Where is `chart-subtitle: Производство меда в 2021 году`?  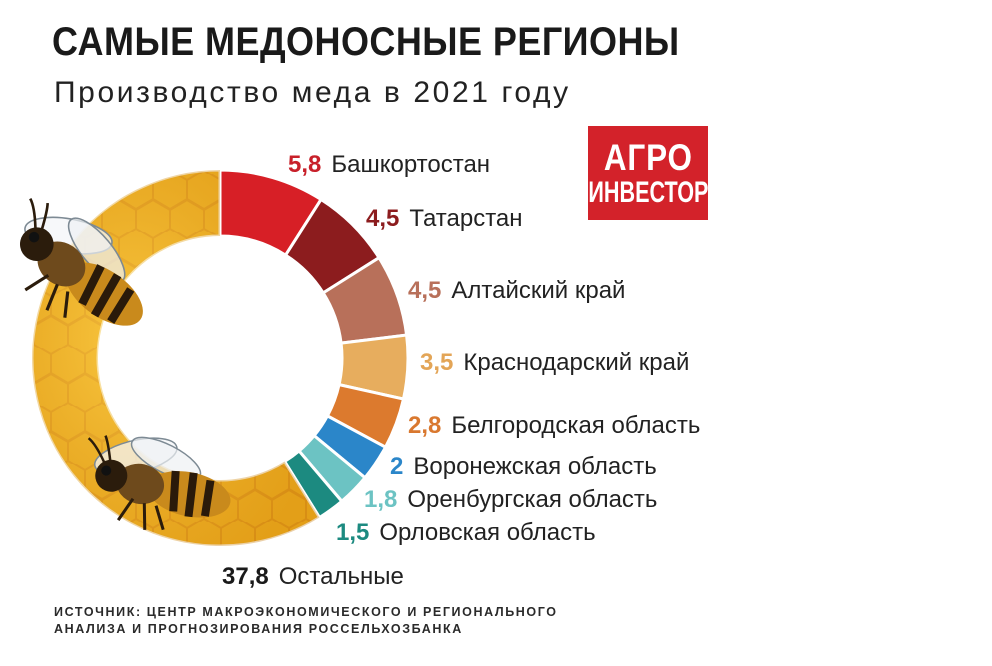
chart-subtitle: Производство меда в 2021 году is located at coordinates (312, 92).